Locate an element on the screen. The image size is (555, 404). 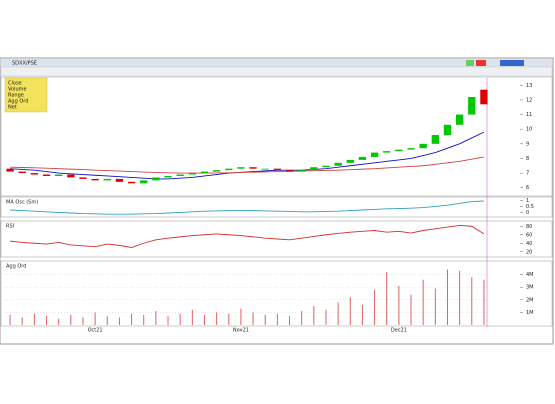
title-bar is located at coordinates (276, 63).